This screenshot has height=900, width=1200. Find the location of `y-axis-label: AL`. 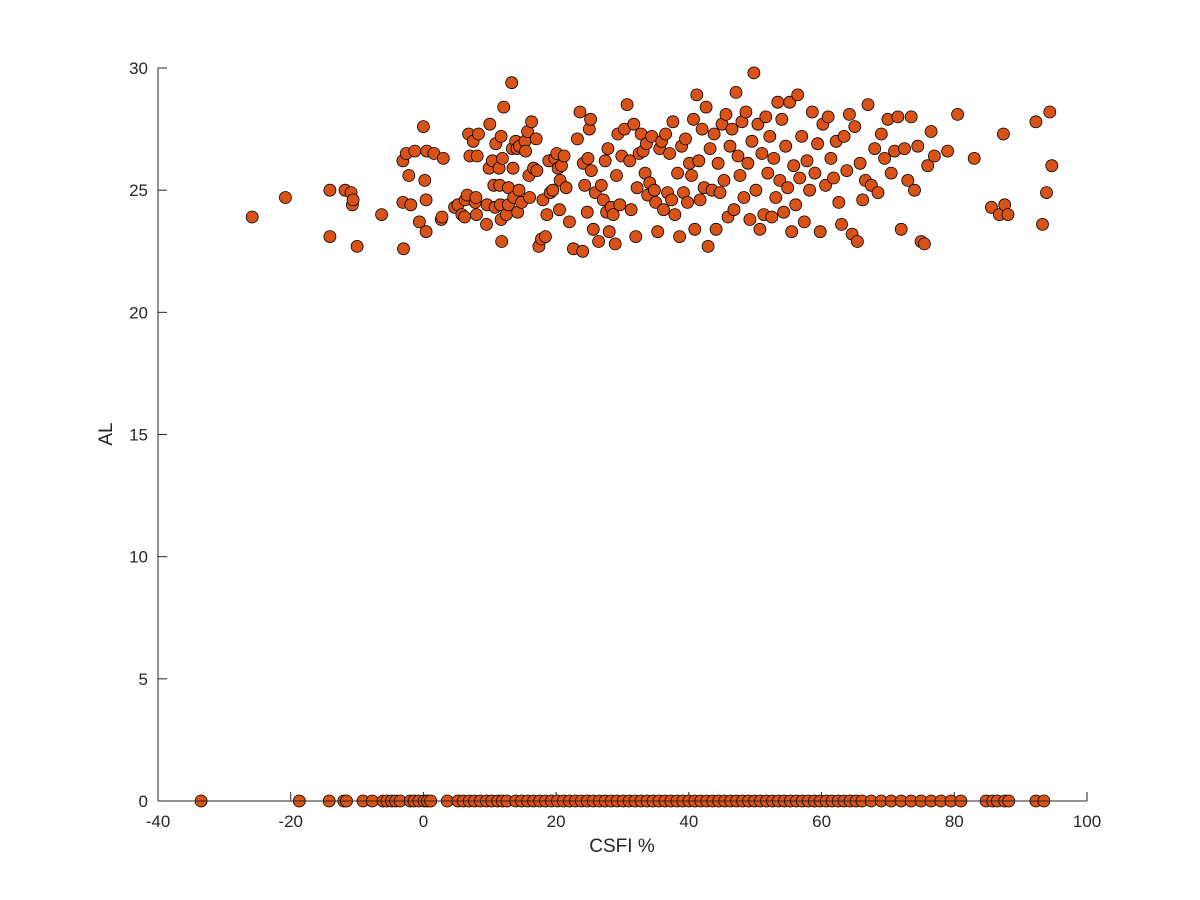

y-axis-label: AL is located at coordinates (106, 433).